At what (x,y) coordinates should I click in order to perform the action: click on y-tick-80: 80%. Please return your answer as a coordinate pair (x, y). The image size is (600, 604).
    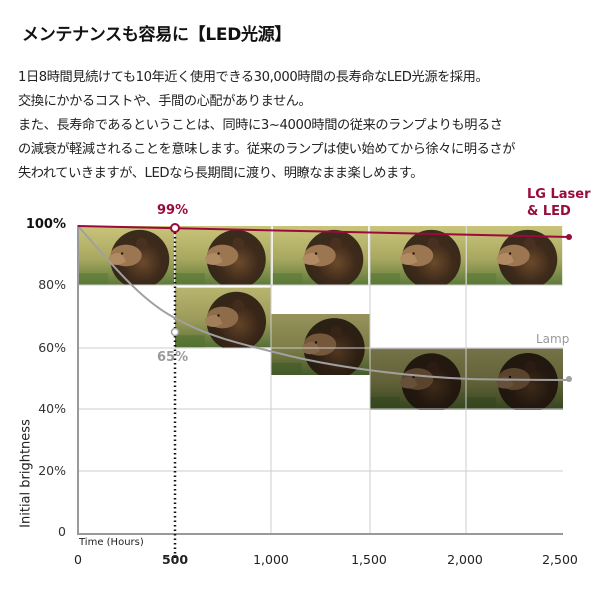
    Looking at the image, I should click on (52, 284).